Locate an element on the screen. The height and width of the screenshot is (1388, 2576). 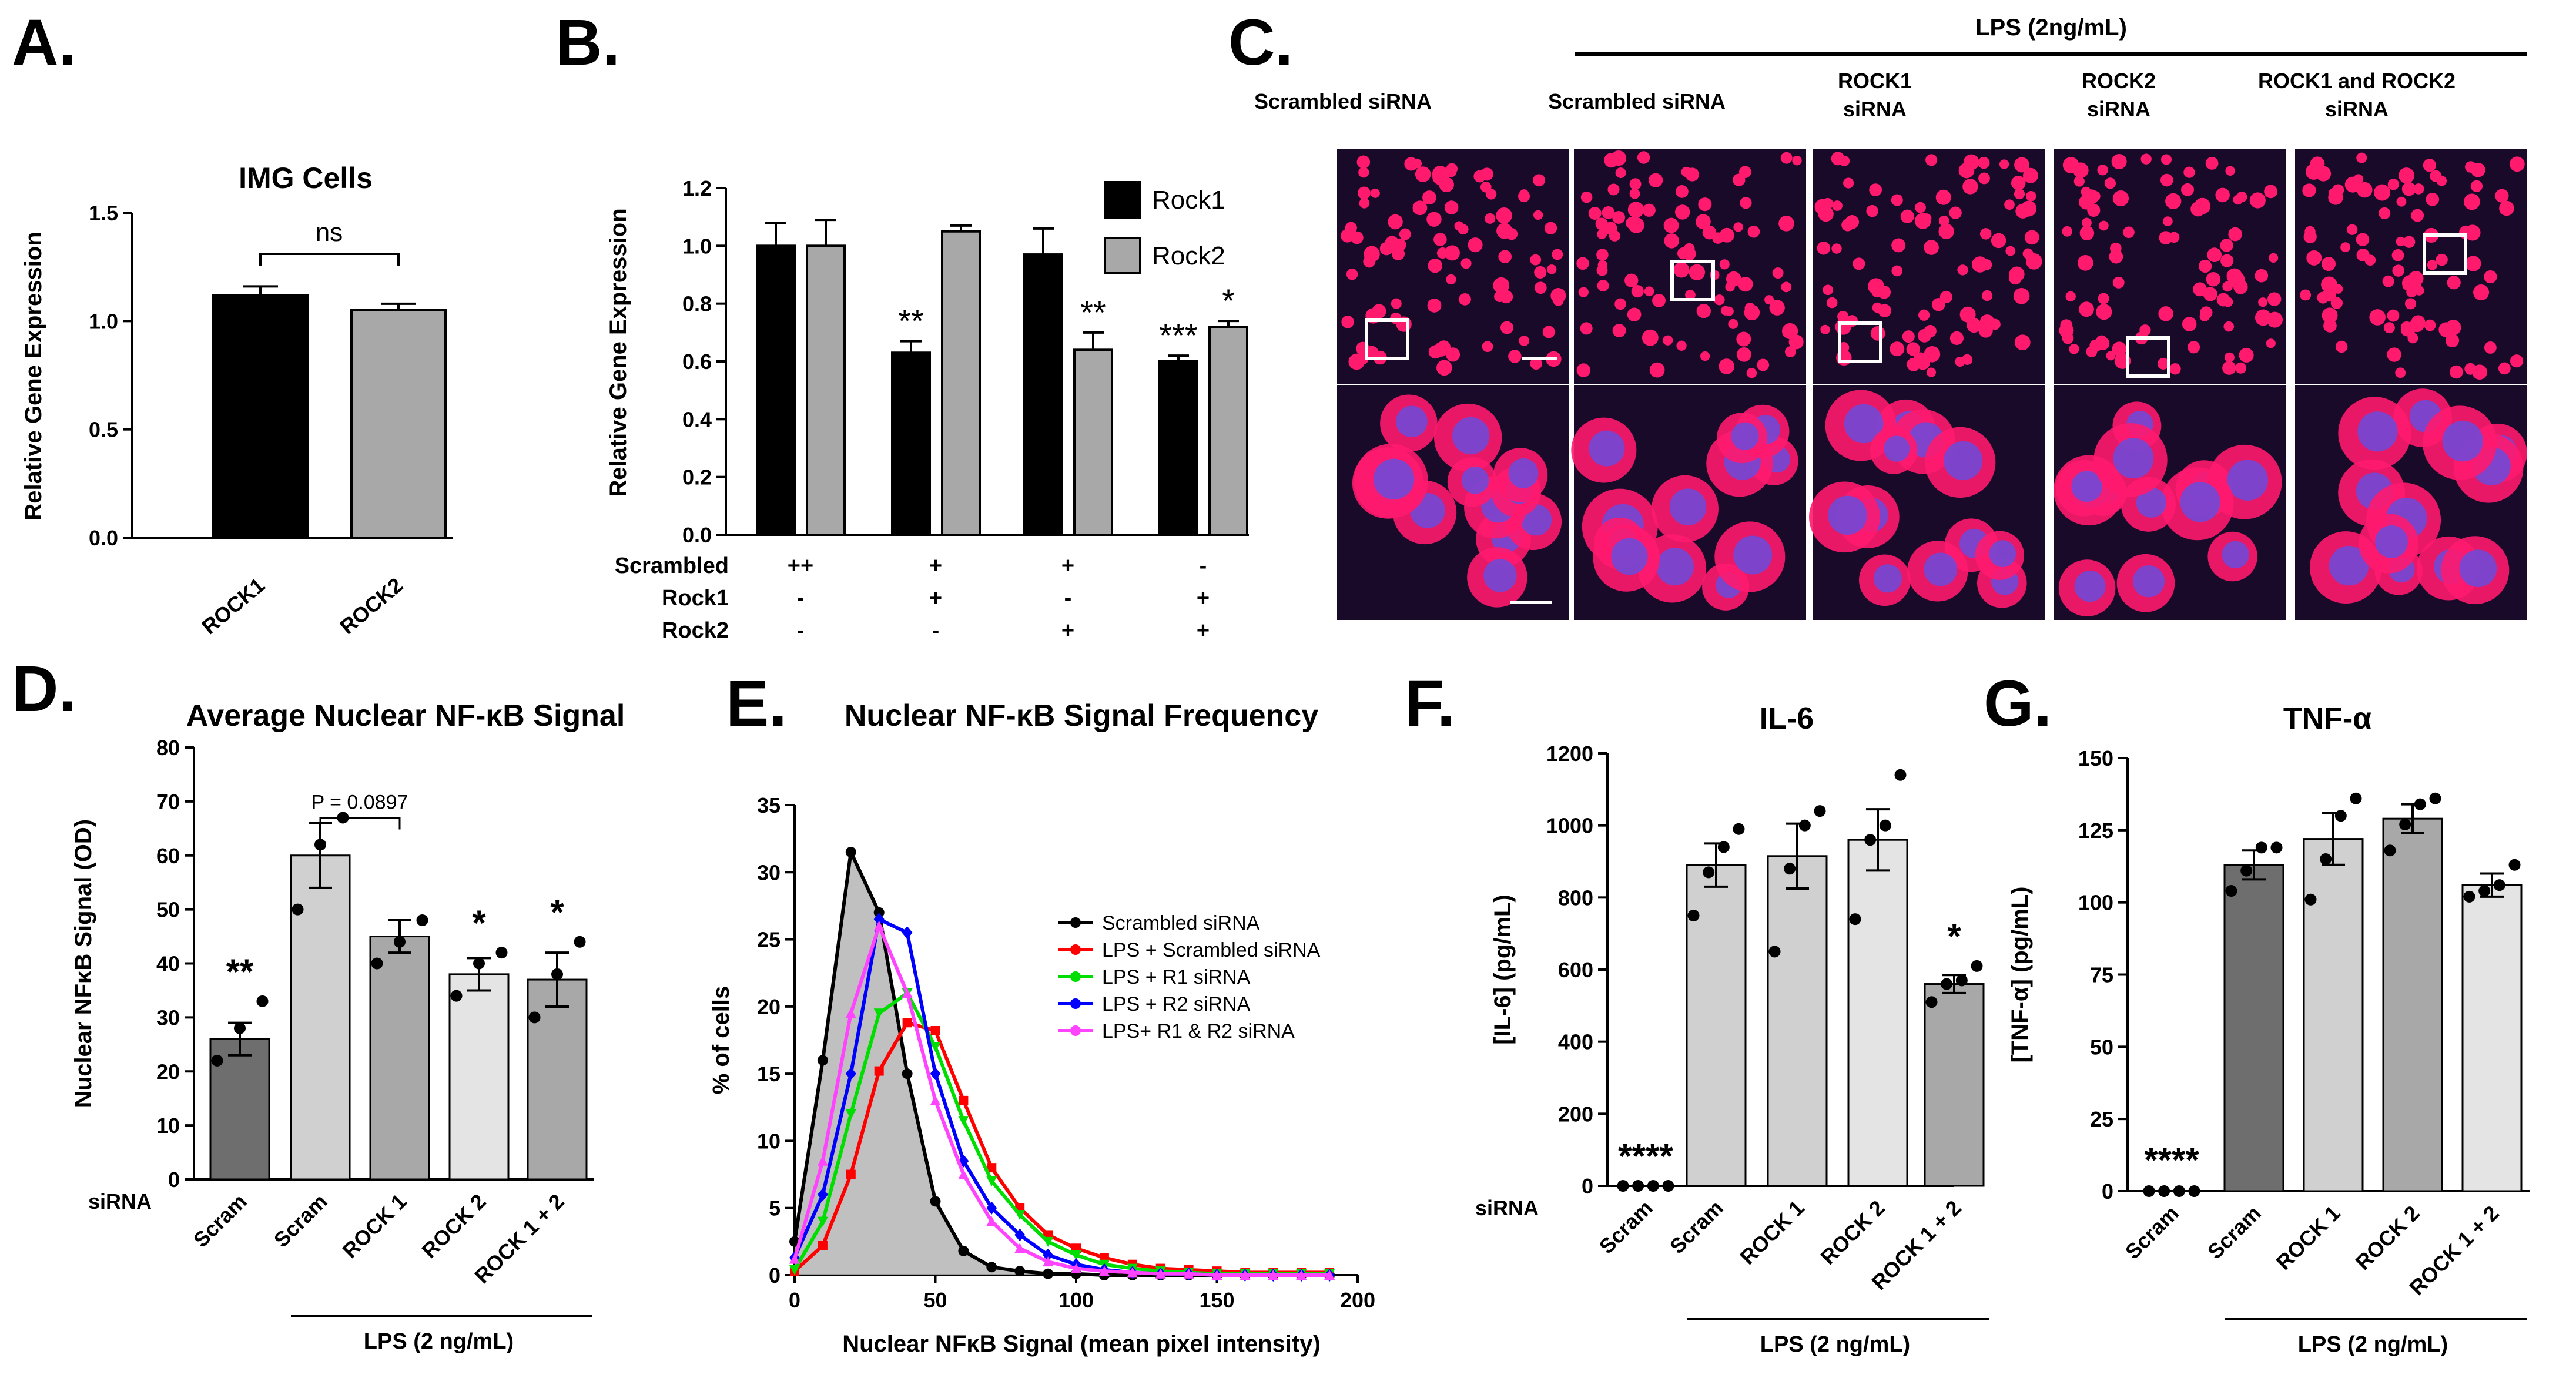
chart-b-condition-mark: + is located at coordinates (1203, 630).